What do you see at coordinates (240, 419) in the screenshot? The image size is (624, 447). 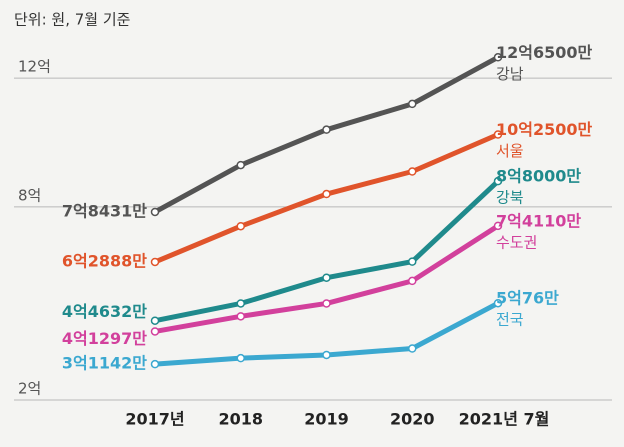 I see `x-tick-label: 2018` at bounding box center [240, 419].